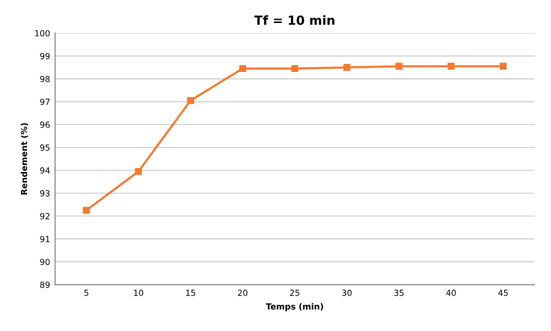  I want to click on y-tick-label: 94, so click(45, 170).